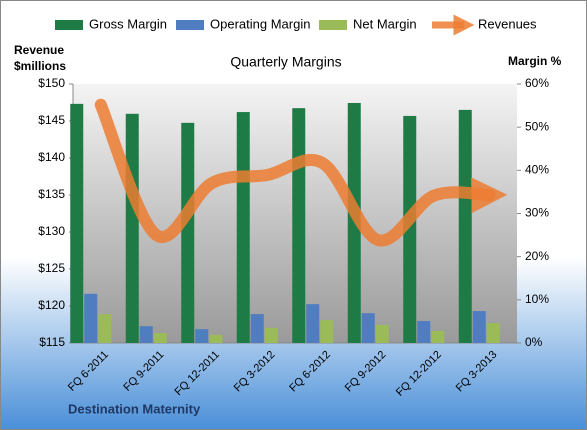 Image resolution: width=587 pixels, height=430 pixels. Describe the element at coordinates (51, 194) in the screenshot. I see `y-tick-label: $135` at that location.